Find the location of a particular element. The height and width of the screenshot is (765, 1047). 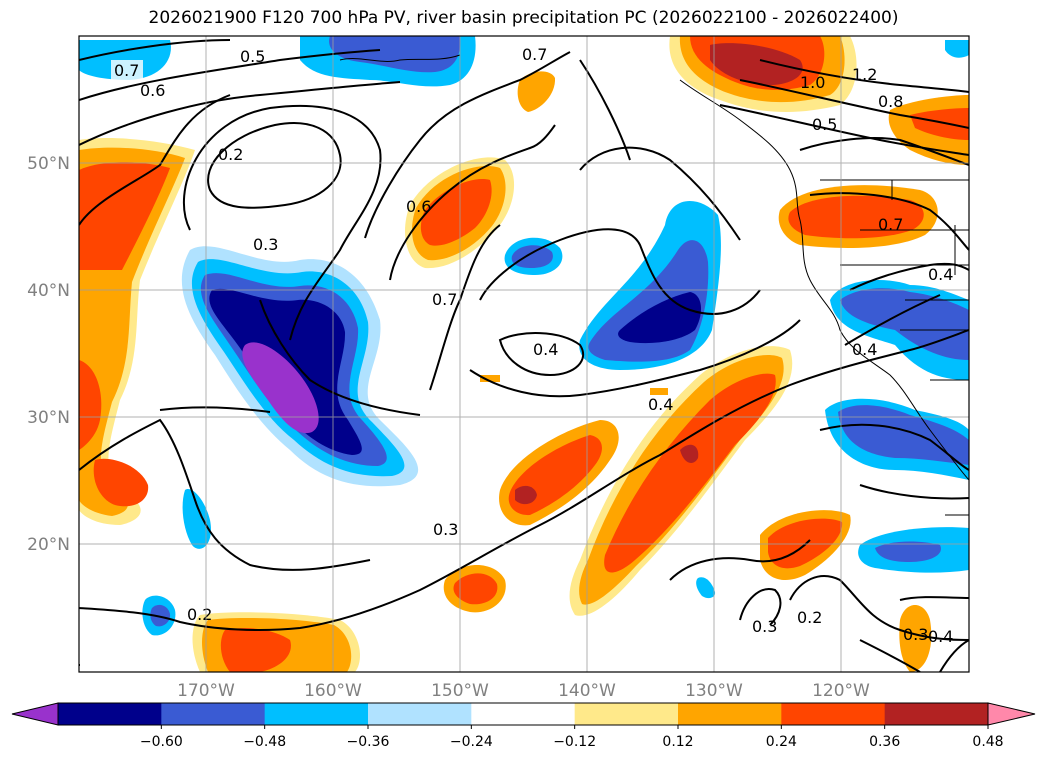

positive-anomaly-mid is located at coordinates (671, 213).